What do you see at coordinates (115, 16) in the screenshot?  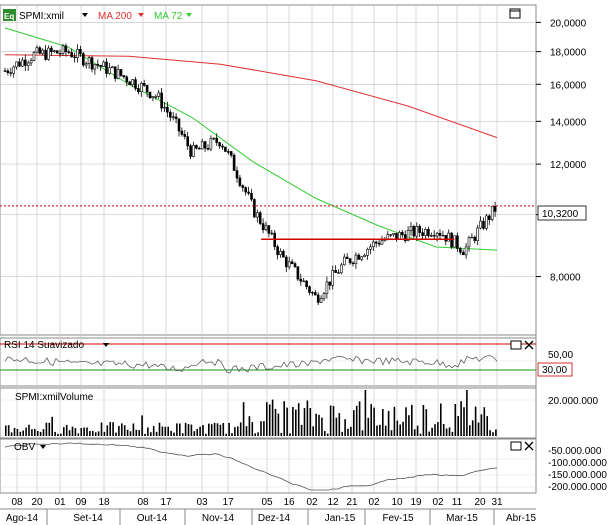 I see `legend-ma200: MA 200` at bounding box center [115, 16].